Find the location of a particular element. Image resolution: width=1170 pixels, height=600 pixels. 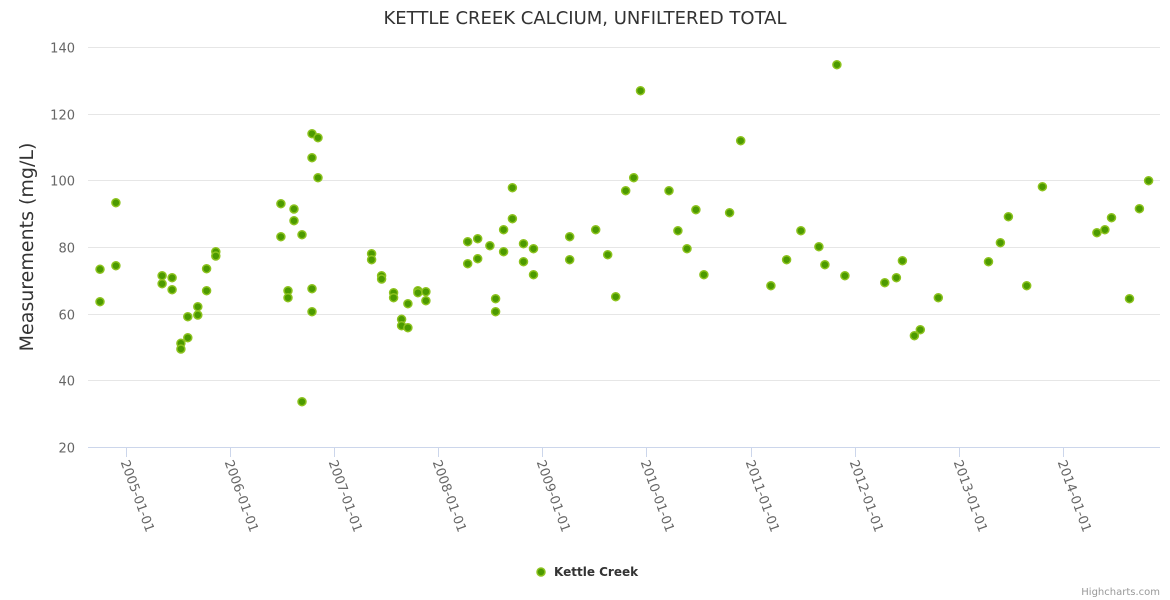

y-tick-label: 40 is located at coordinates (66, 382).